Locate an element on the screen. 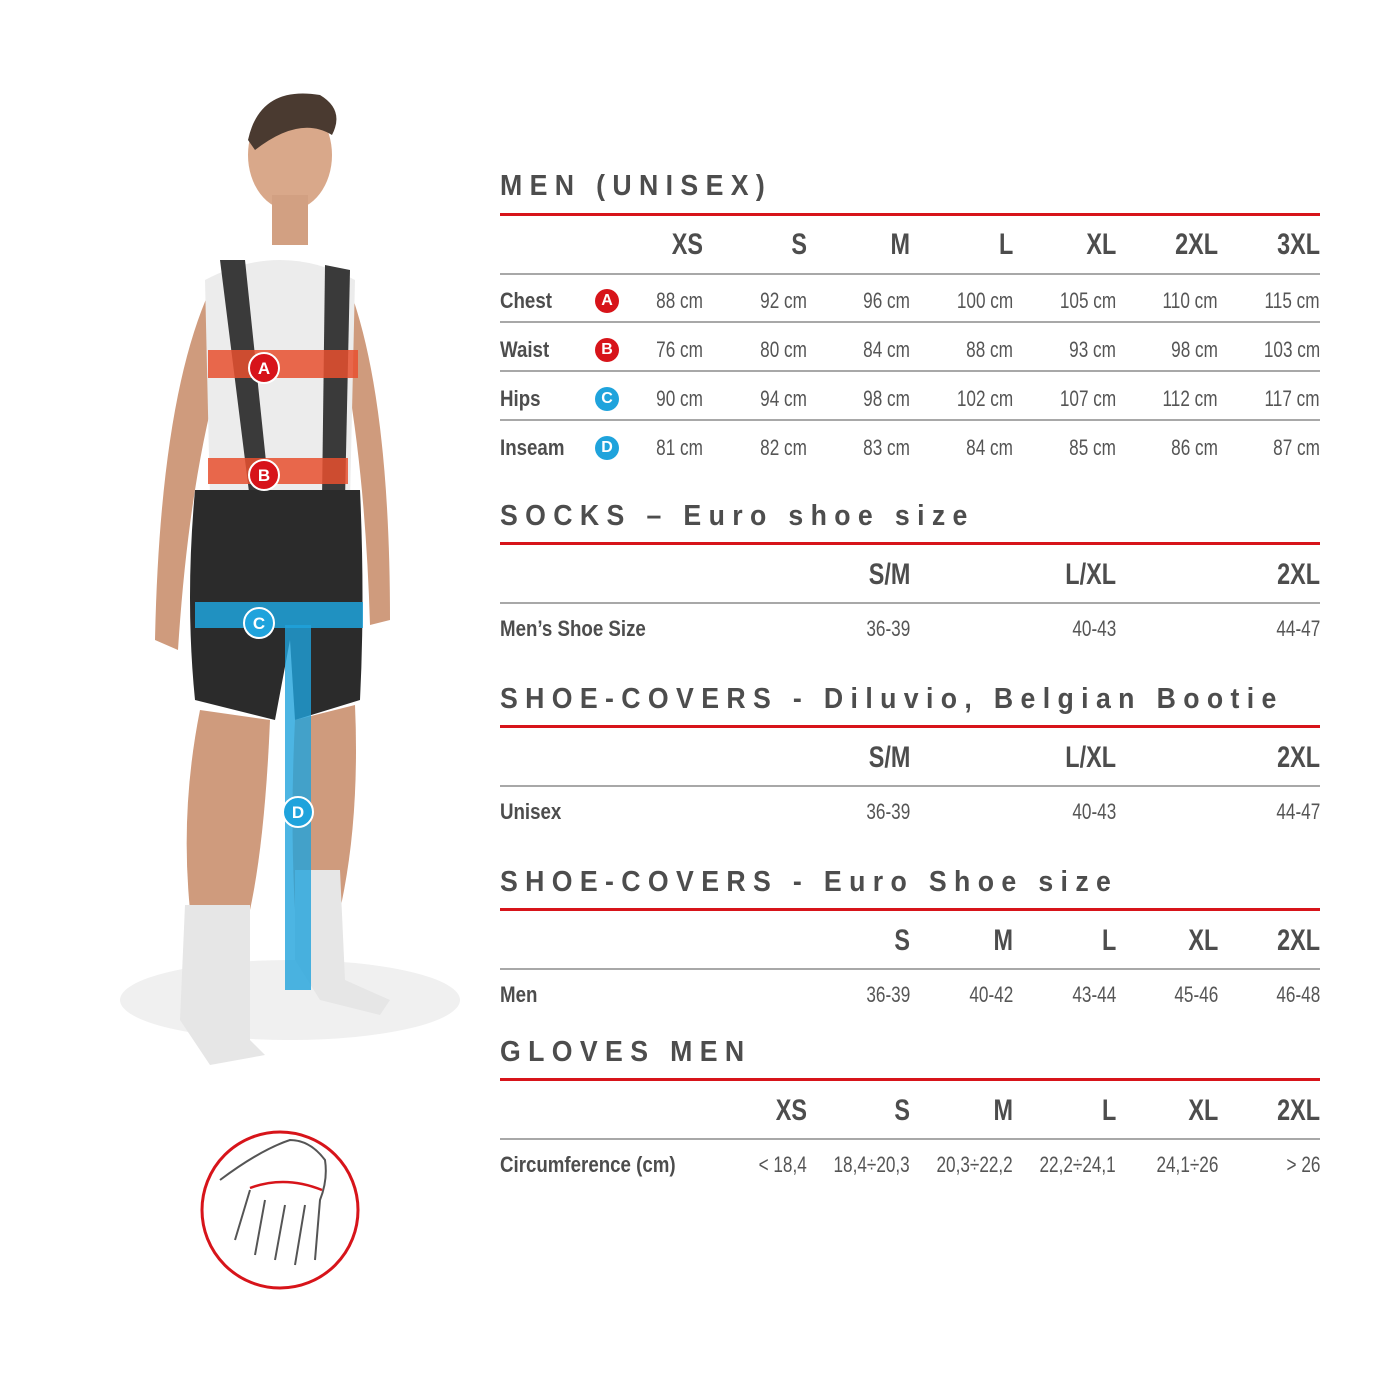  measure-badge: B is located at coordinates (607, 350).